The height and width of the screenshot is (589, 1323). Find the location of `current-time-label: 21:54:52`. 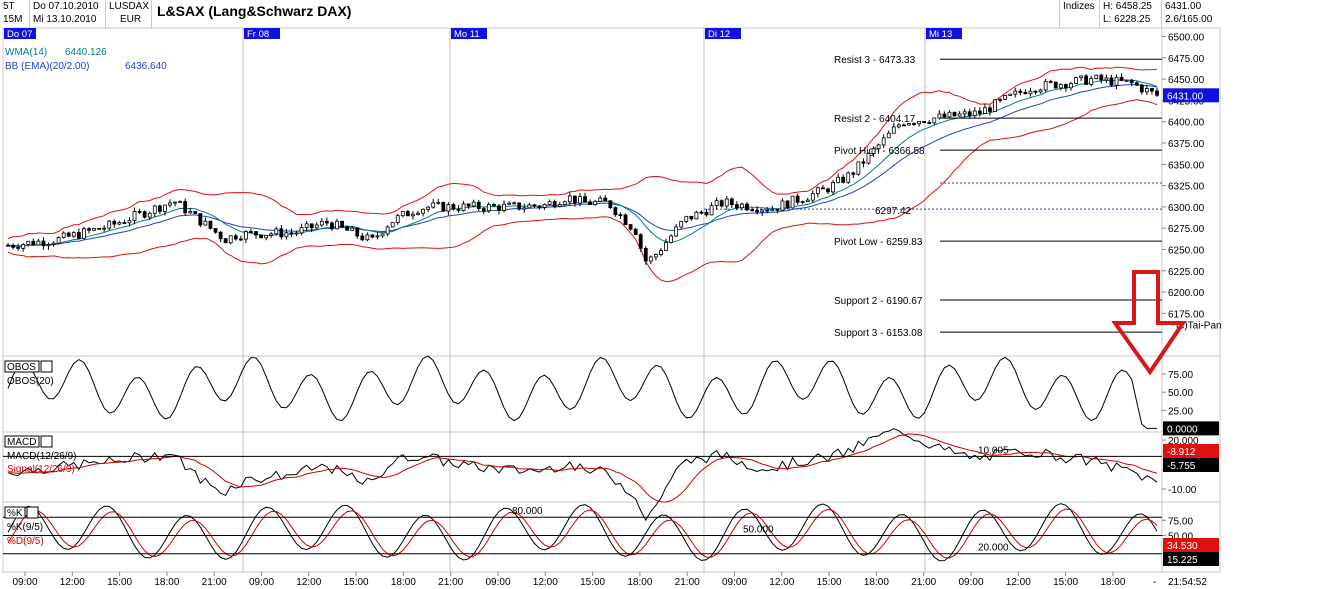

current-time-label: 21:54:52 is located at coordinates (1187, 582).